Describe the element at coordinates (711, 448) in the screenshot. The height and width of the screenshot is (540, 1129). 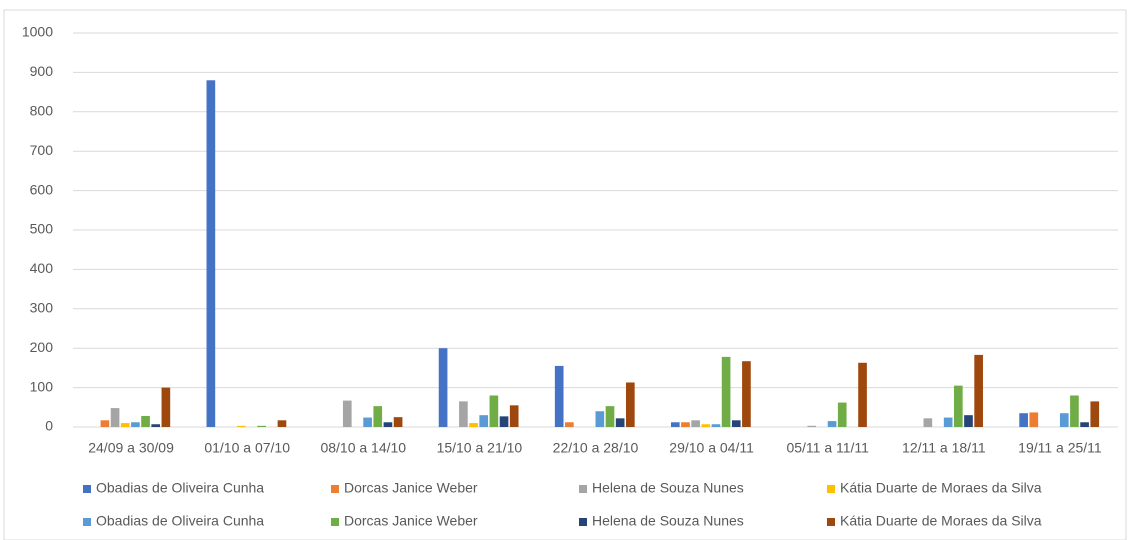
I see `x-tick-label: 29/10 a 04/11` at that location.